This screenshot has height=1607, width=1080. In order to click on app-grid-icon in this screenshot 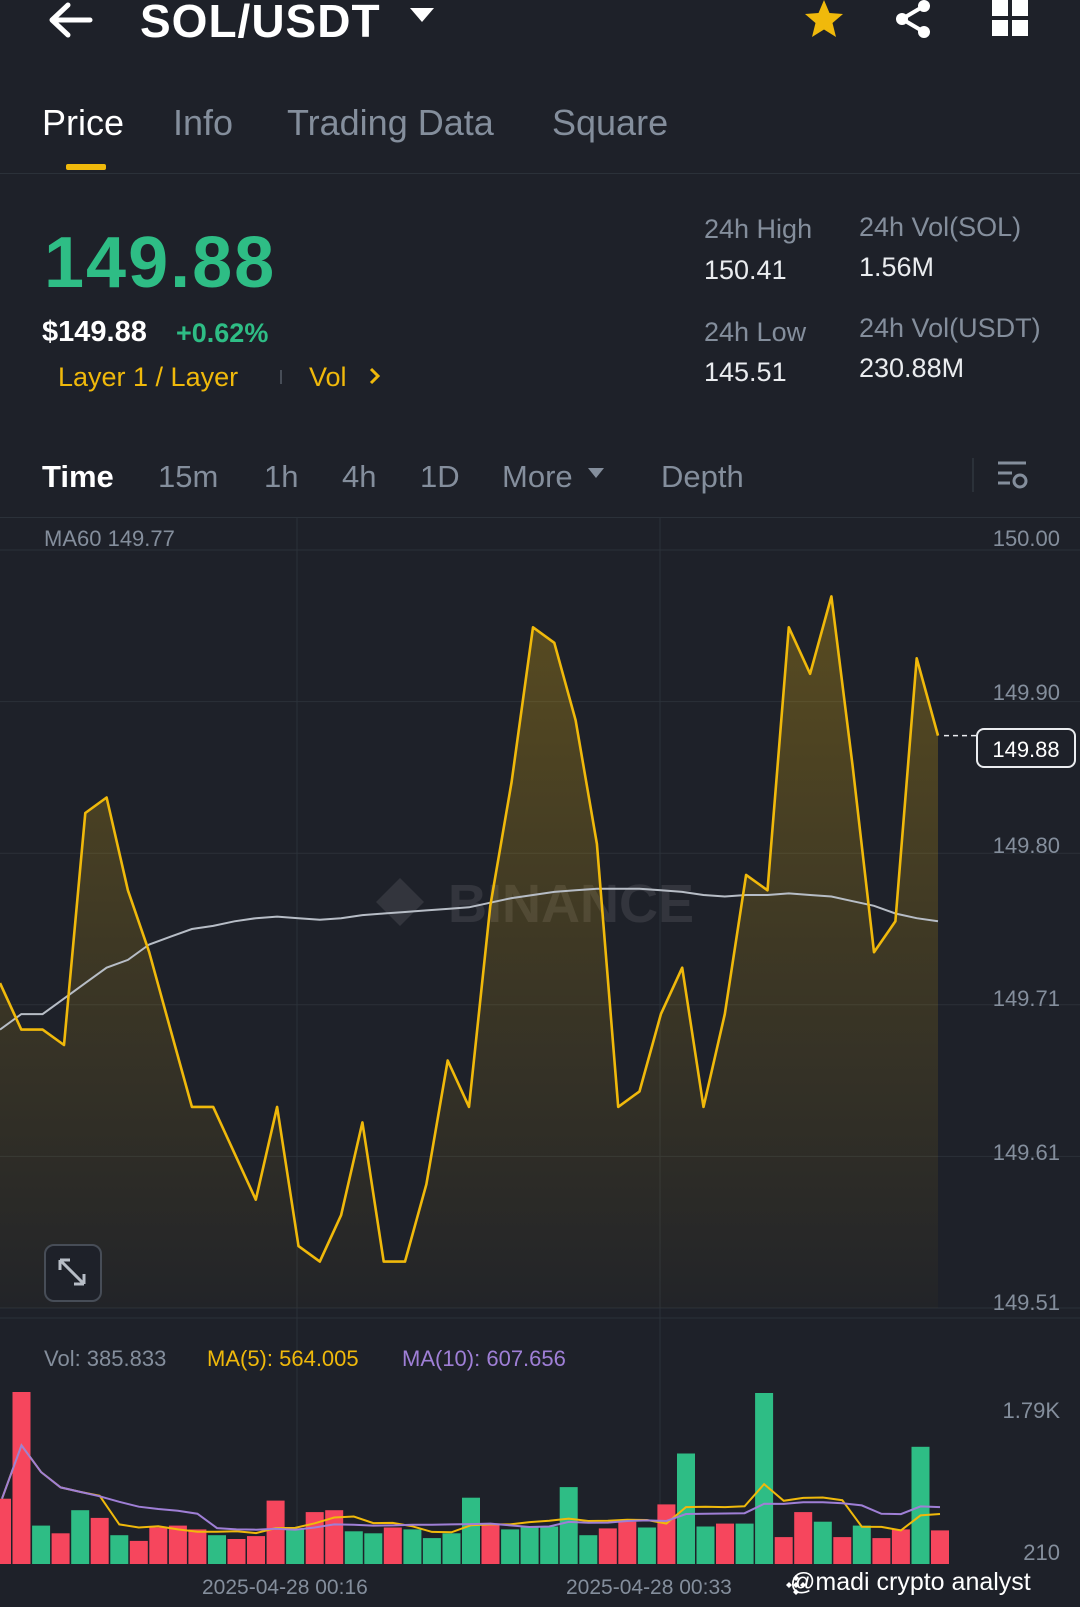, I will do `click(1011, 21)`.